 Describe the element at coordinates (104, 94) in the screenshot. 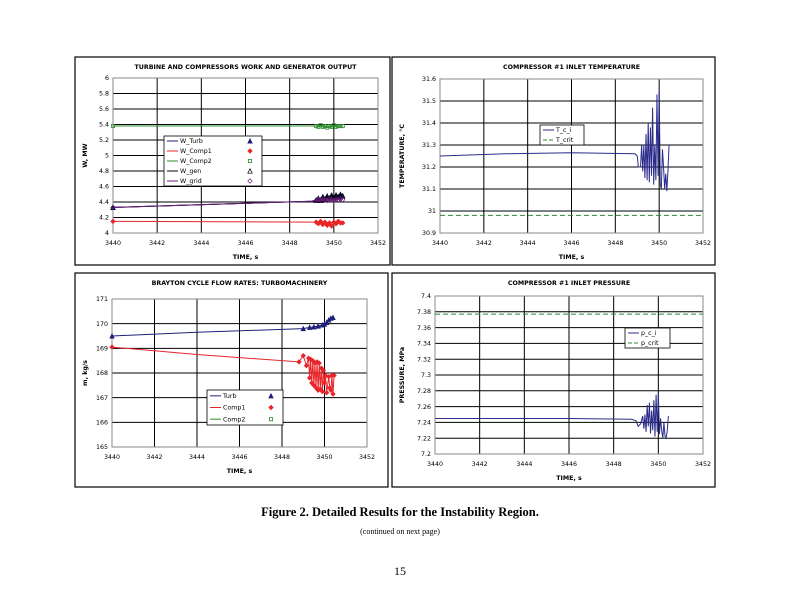

I see `y-tick-label: 5.8` at that location.